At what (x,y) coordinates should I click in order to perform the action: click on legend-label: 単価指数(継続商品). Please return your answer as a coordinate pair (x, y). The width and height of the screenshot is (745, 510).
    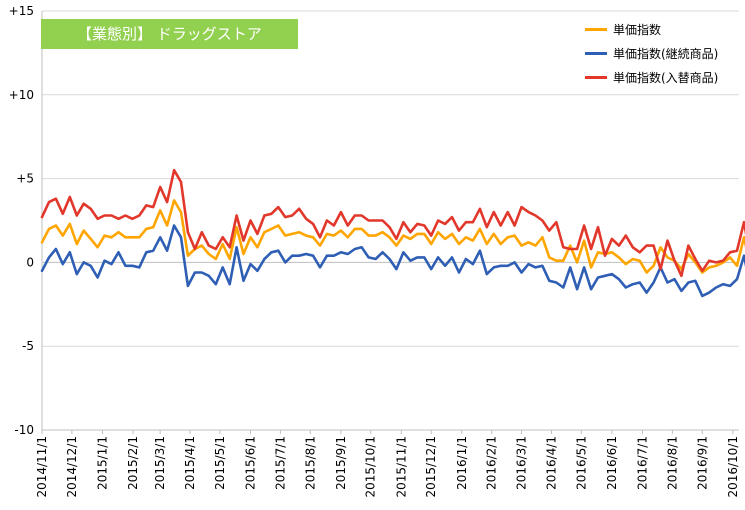
    Looking at the image, I should click on (666, 53).